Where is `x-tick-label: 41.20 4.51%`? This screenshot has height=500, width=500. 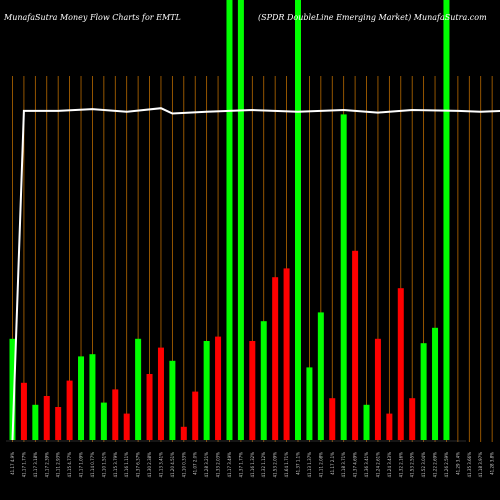
x-tick-label: 41.20 4.51% is located at coordinates (172, 465).